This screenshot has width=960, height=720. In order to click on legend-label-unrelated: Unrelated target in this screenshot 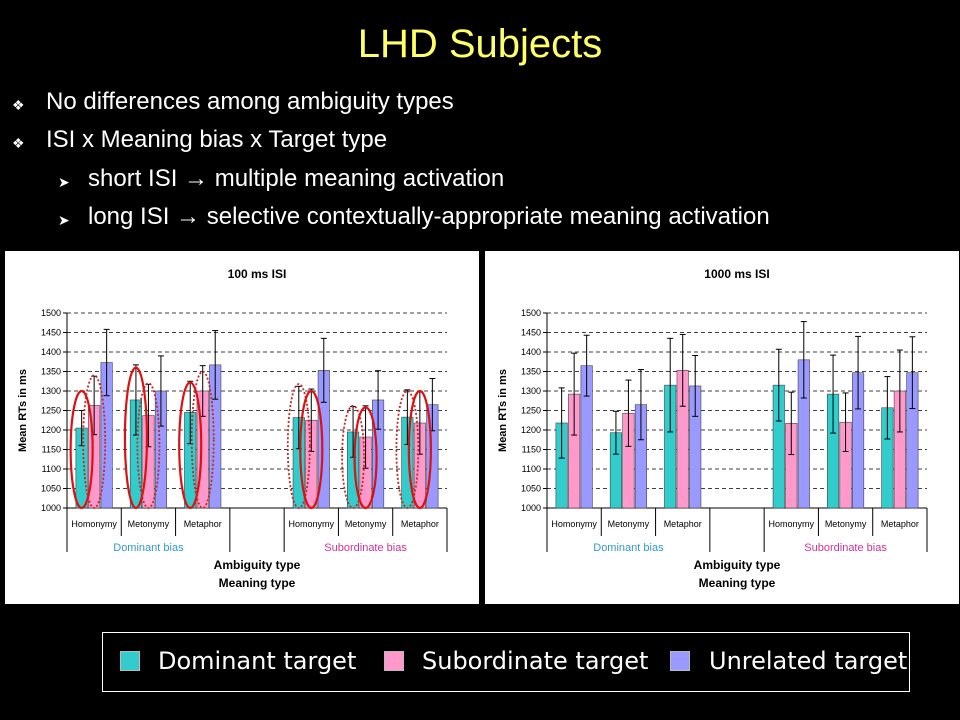, I will do `click(808, 661)`.